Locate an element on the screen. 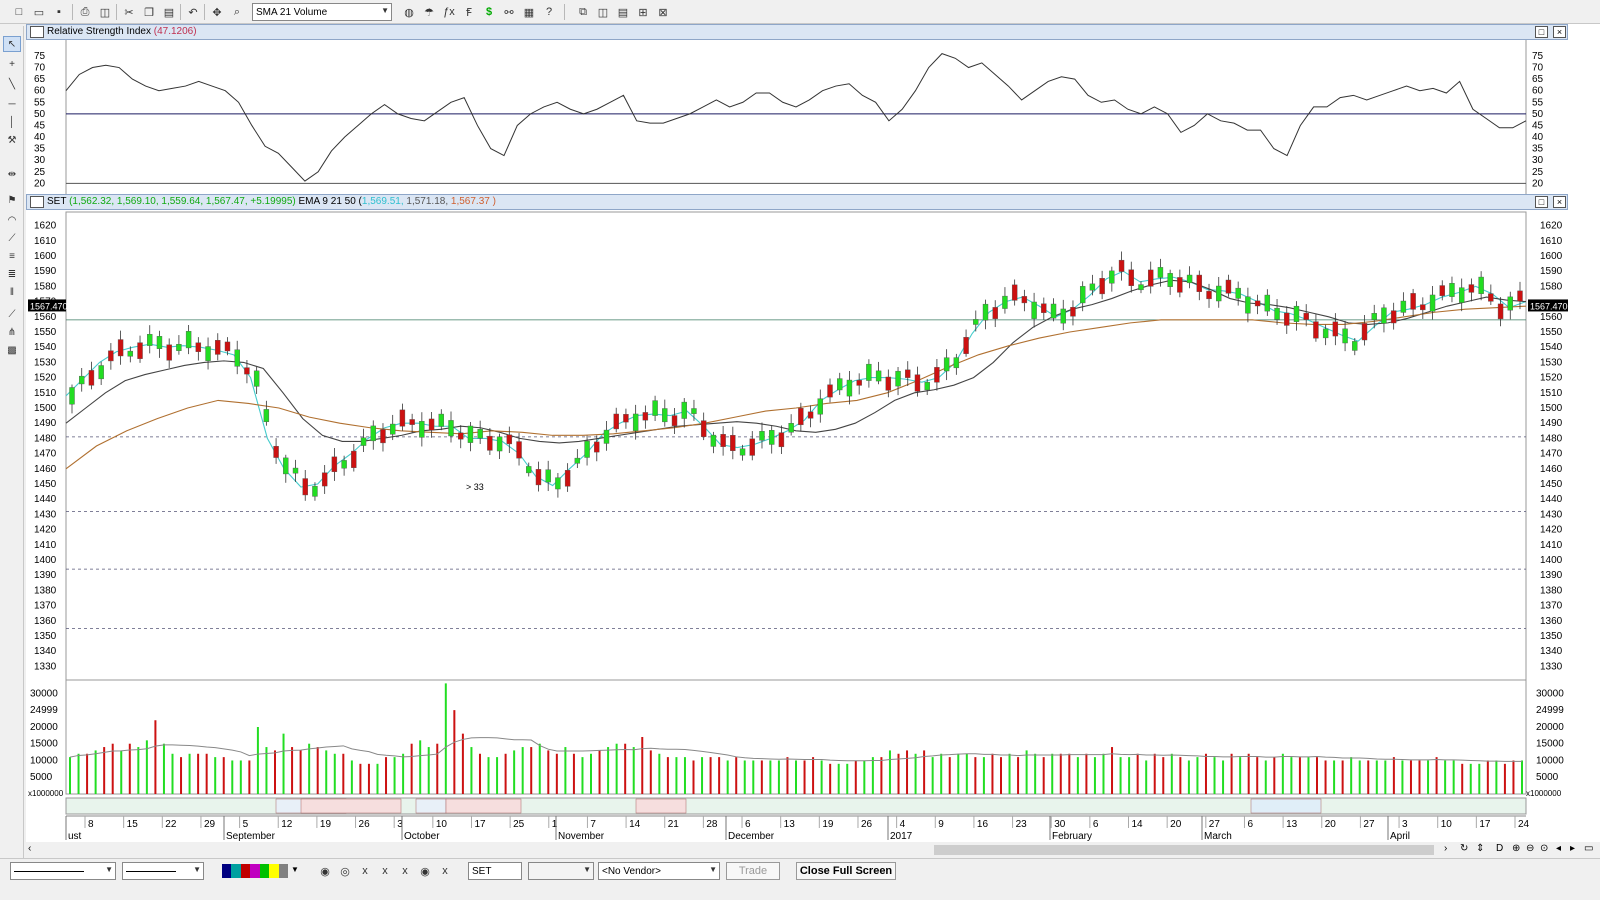  excel-report-icon: x is located at coordinates (405, 871).